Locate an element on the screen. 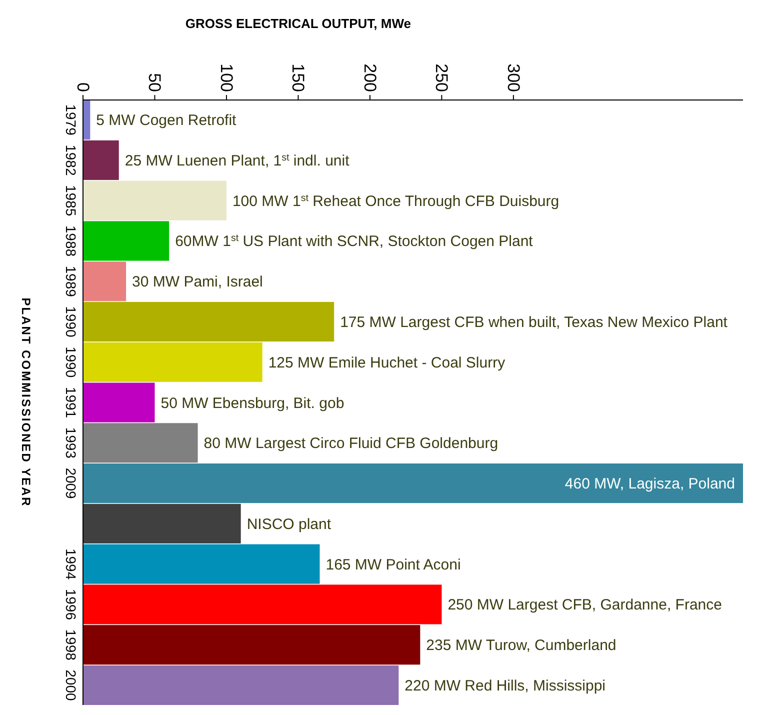  x-tick-label: 50 is located at coordinates (154, 82).